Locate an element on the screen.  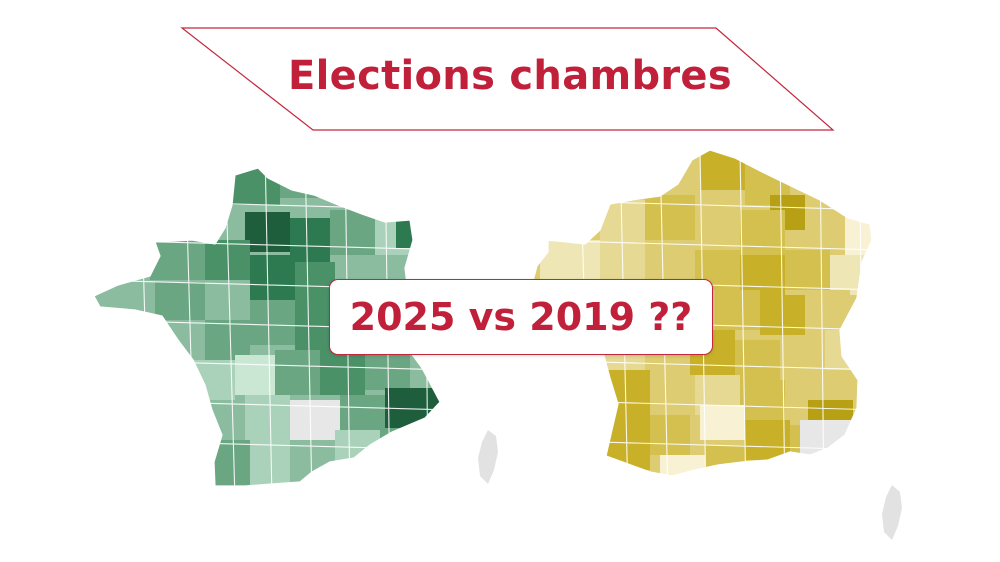
comparison-label: 2025 vs 2019 ?? is located at coordinates (521, 317).